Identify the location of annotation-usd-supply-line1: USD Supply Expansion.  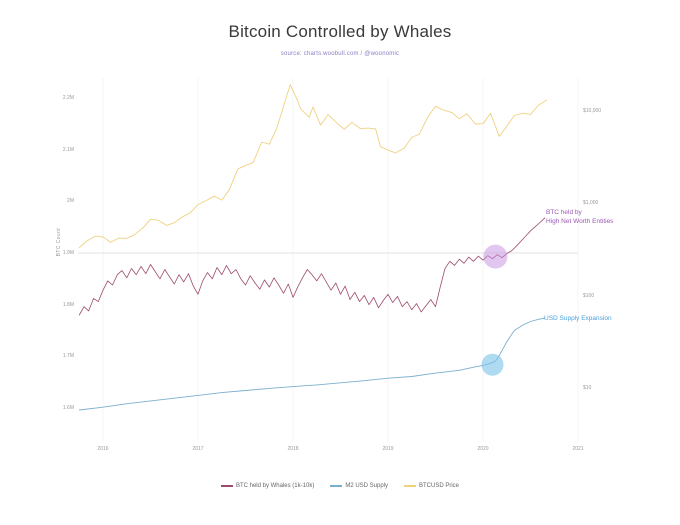
(578, 318).